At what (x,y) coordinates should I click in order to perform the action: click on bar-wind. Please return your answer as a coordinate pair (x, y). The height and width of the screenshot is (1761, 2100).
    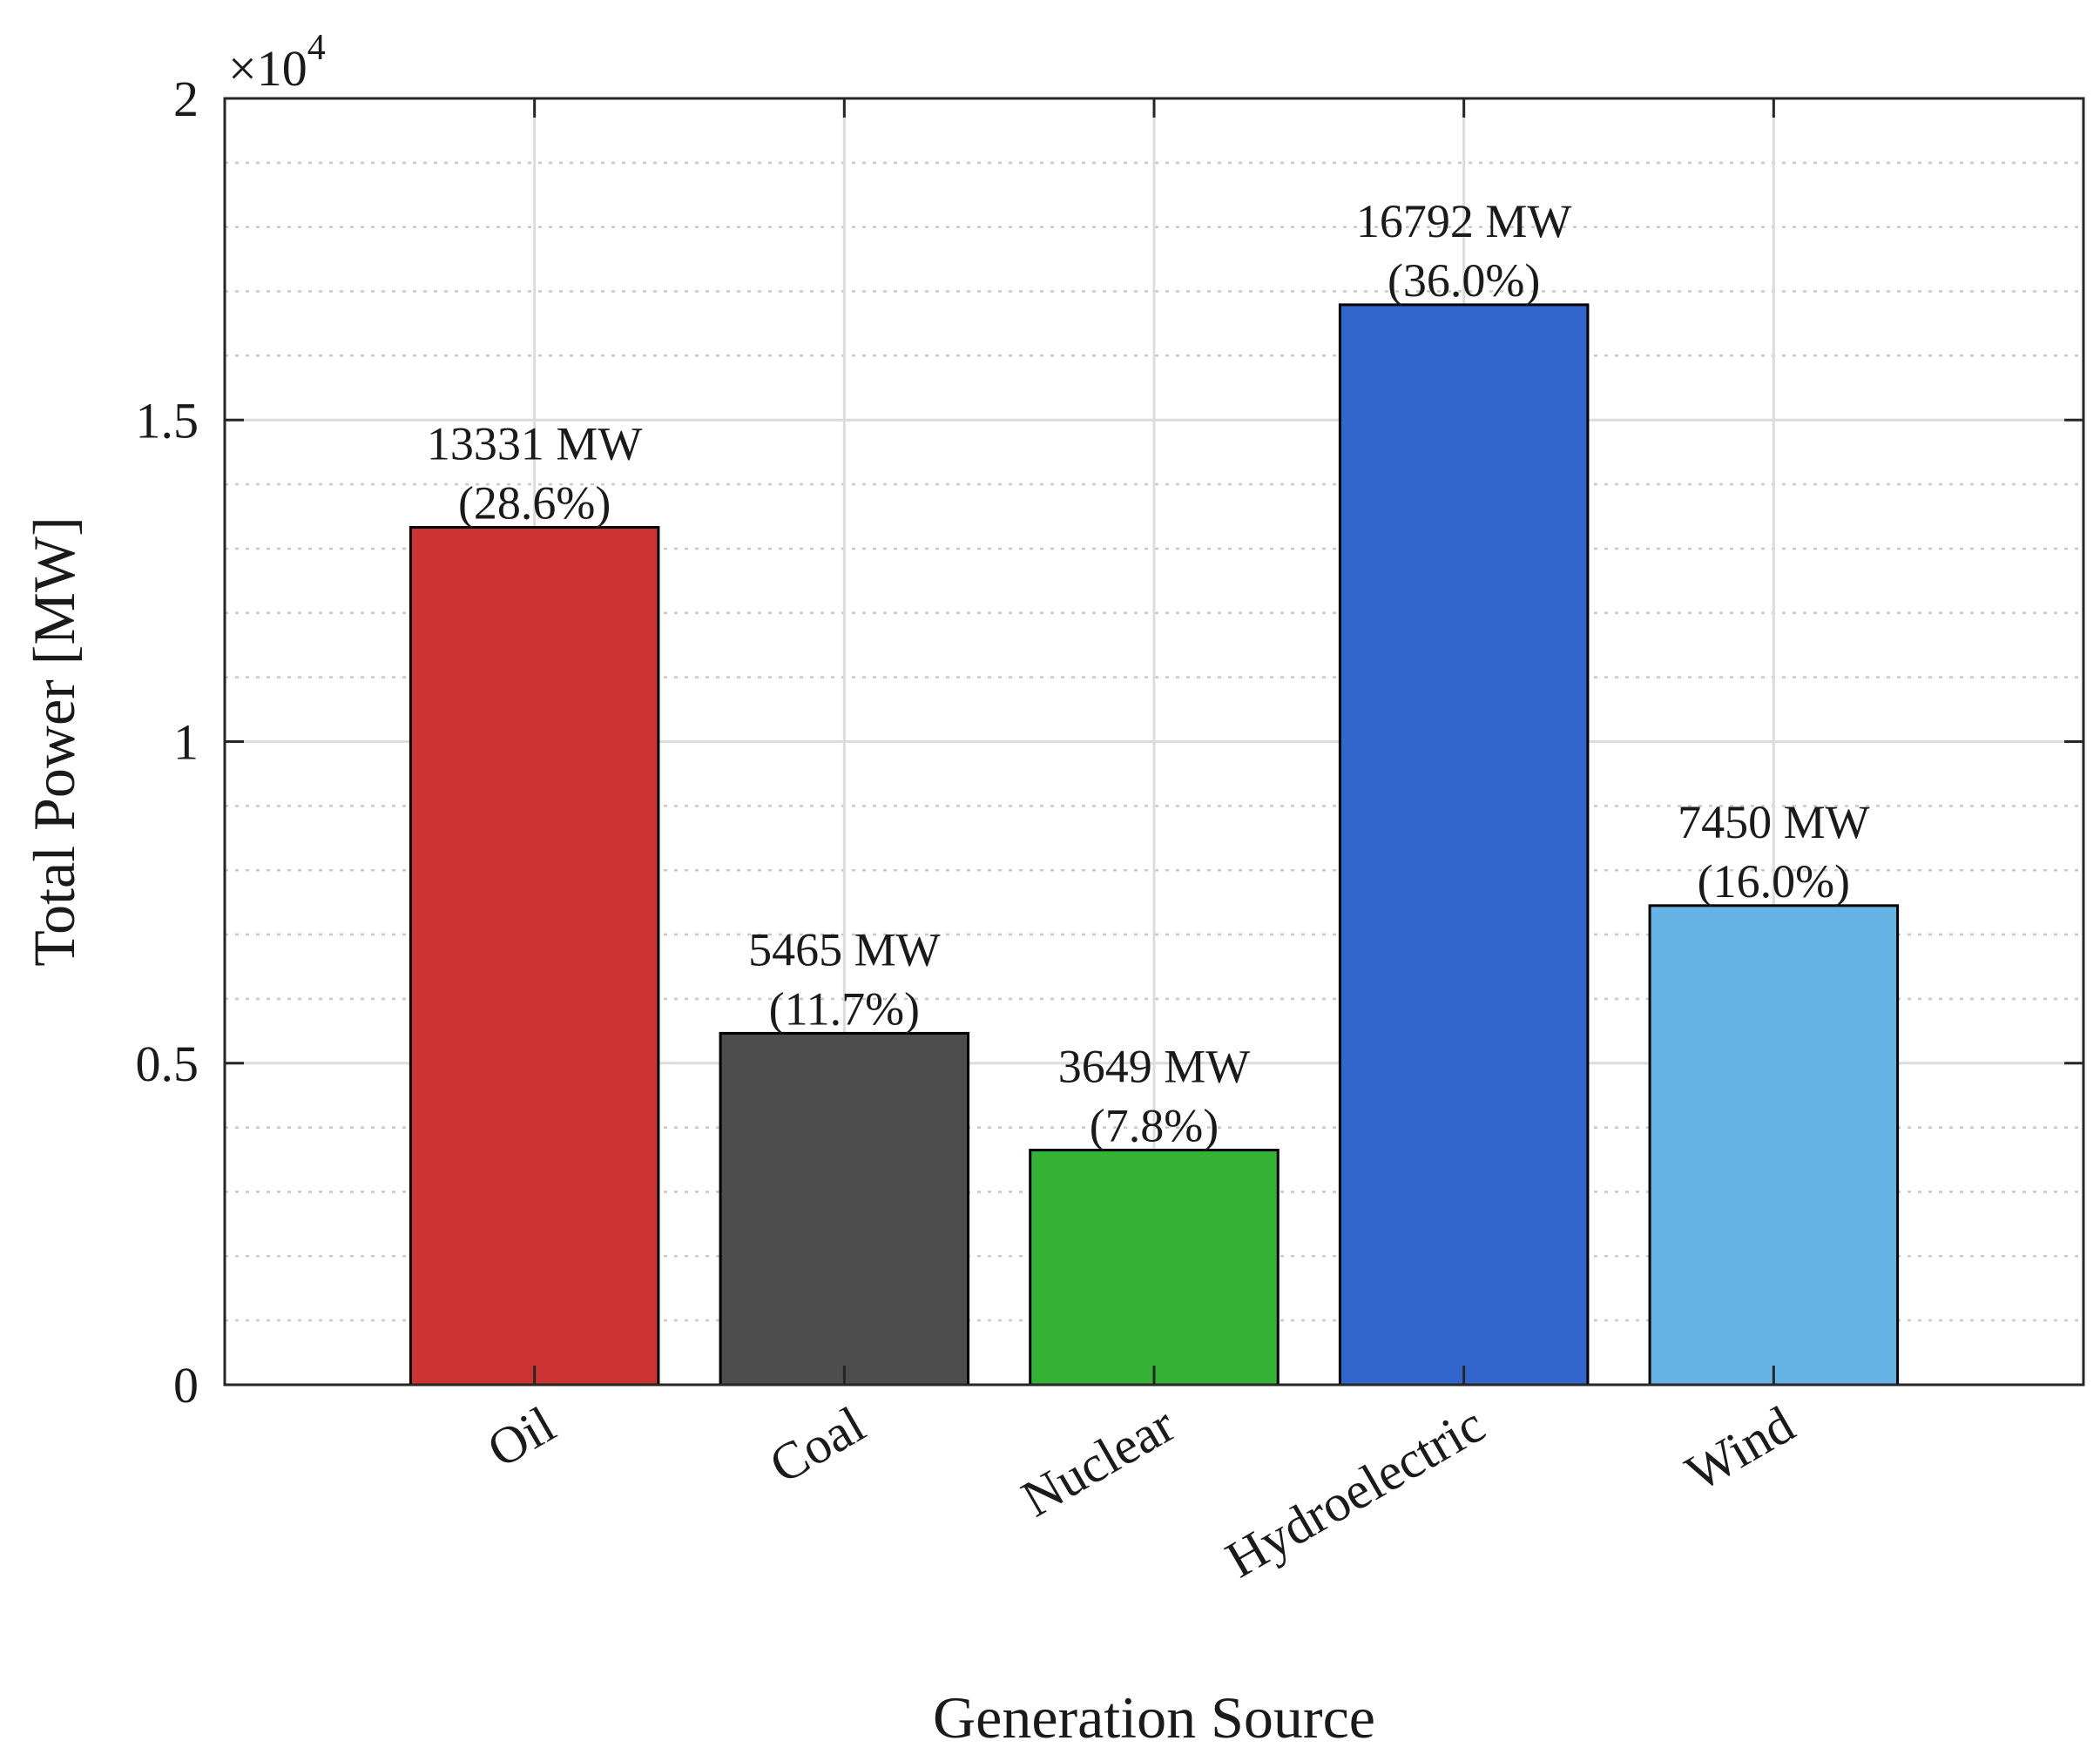
    Looking at the image, I should click on (1774, 1145).